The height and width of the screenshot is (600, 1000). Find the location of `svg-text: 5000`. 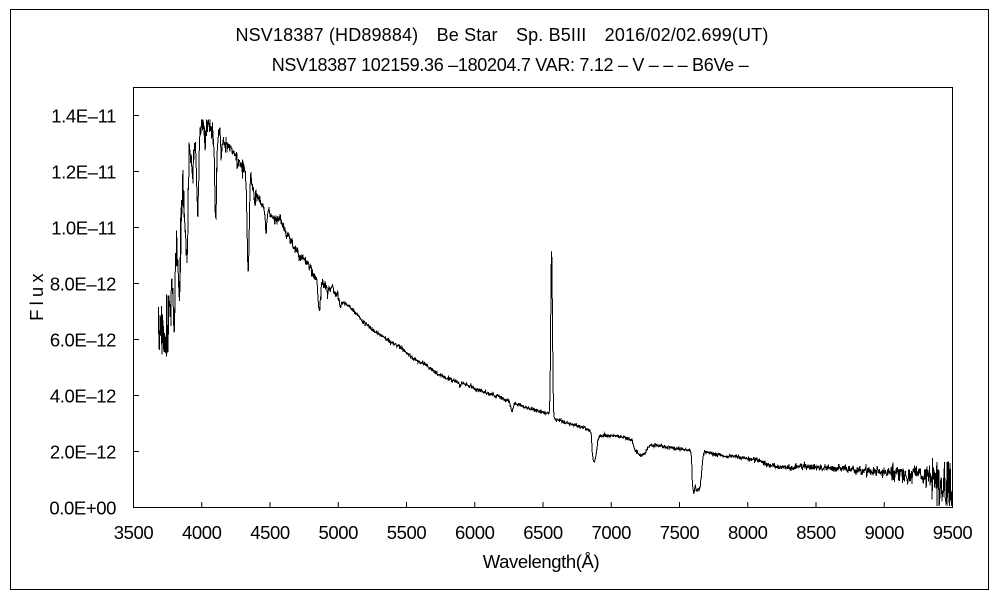

svg-text: 5000 is located at coordinates (338, 532).